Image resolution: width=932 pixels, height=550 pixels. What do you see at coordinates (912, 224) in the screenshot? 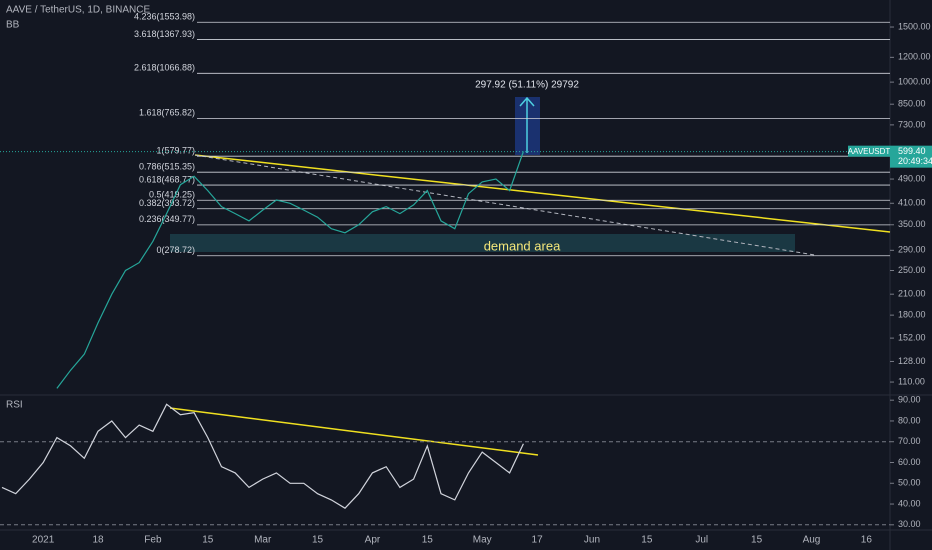
I see `y-tick-label: 350.00` at bounding box center [912, 224].